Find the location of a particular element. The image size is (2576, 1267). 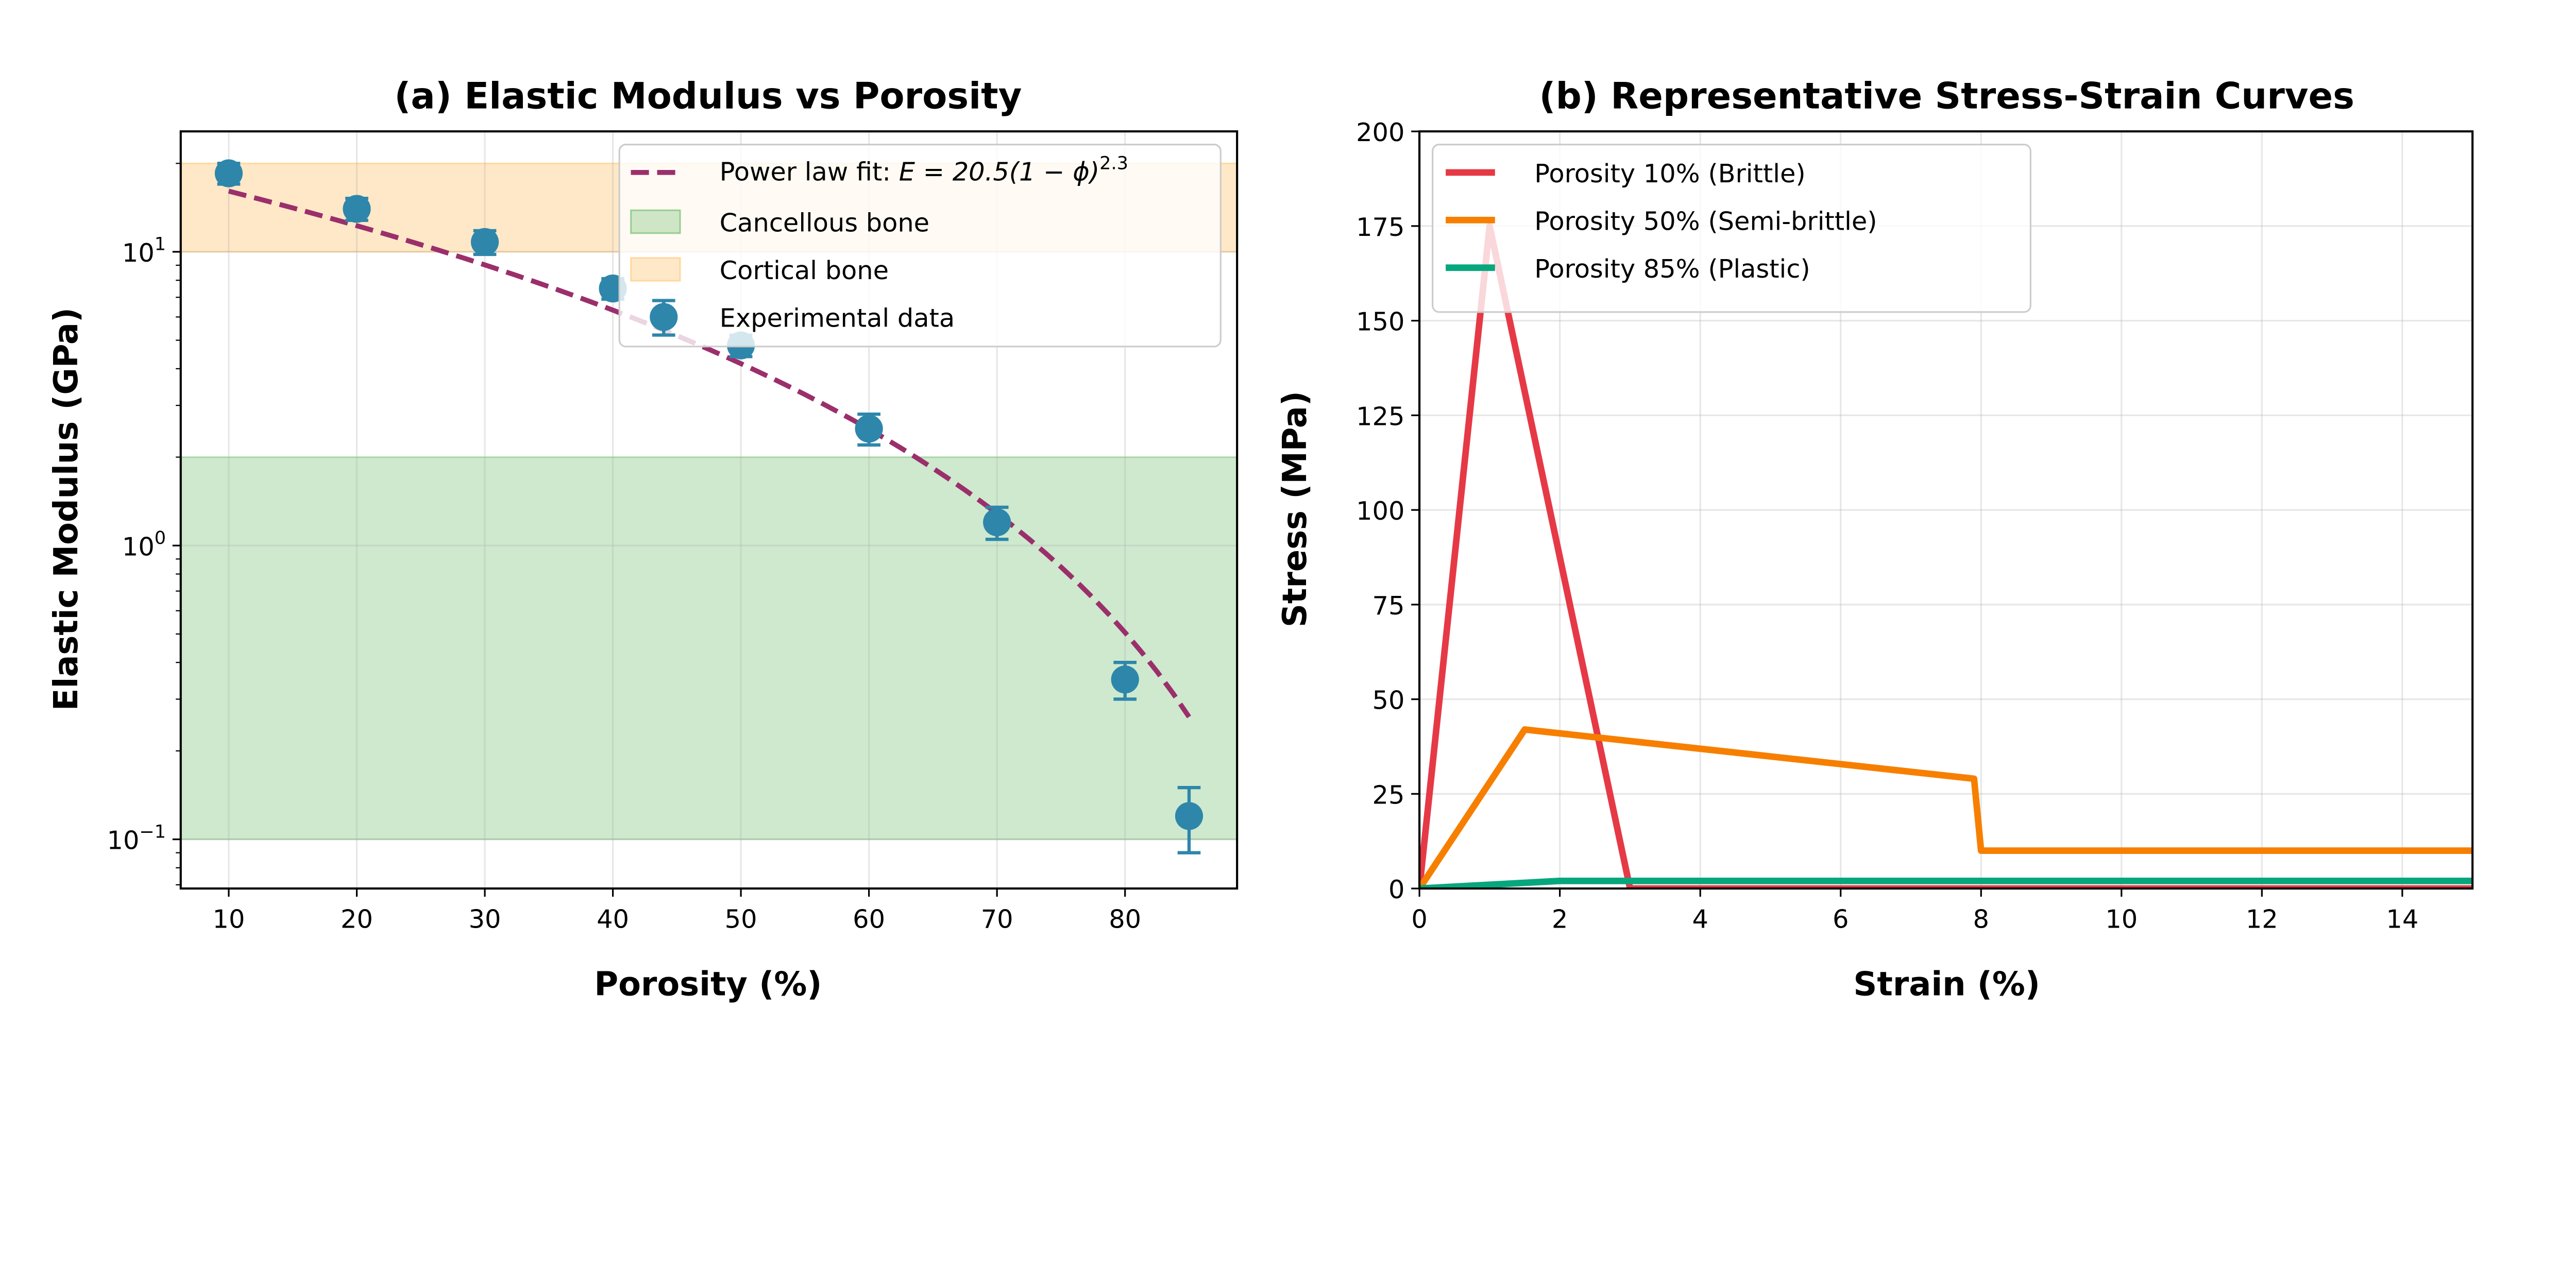

y-tick-label: 175 is located at coordinates (1380, 227).